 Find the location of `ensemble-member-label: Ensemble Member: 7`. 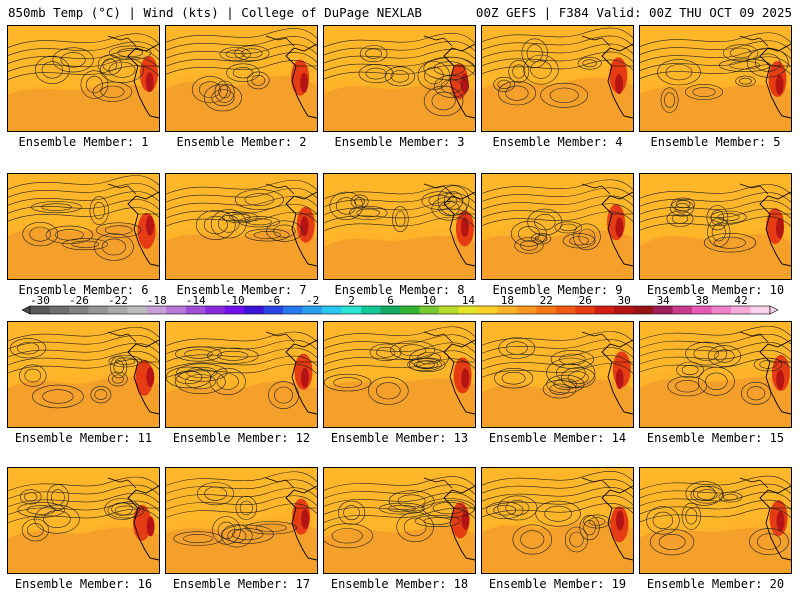

ensemble-member-label: Ensemble Member: 7 is located at coordinates (241, 290).